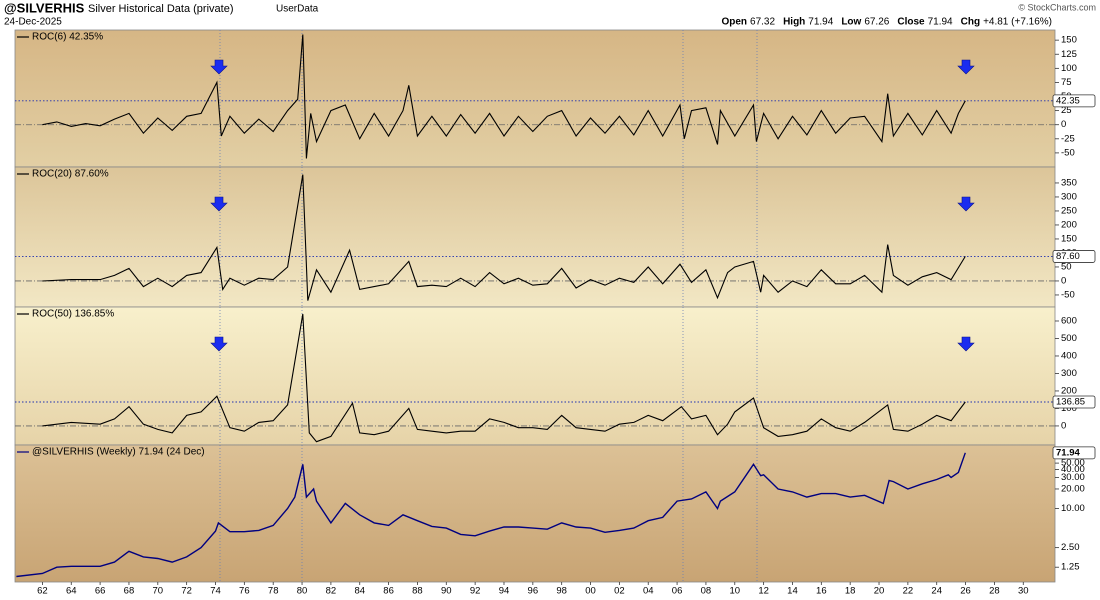 The width and height of the screenshot is (1100, 600). Describe the element at coordinates (1057, 7) in the screenshot. I see `credit: © StockCharts.com` at that location.